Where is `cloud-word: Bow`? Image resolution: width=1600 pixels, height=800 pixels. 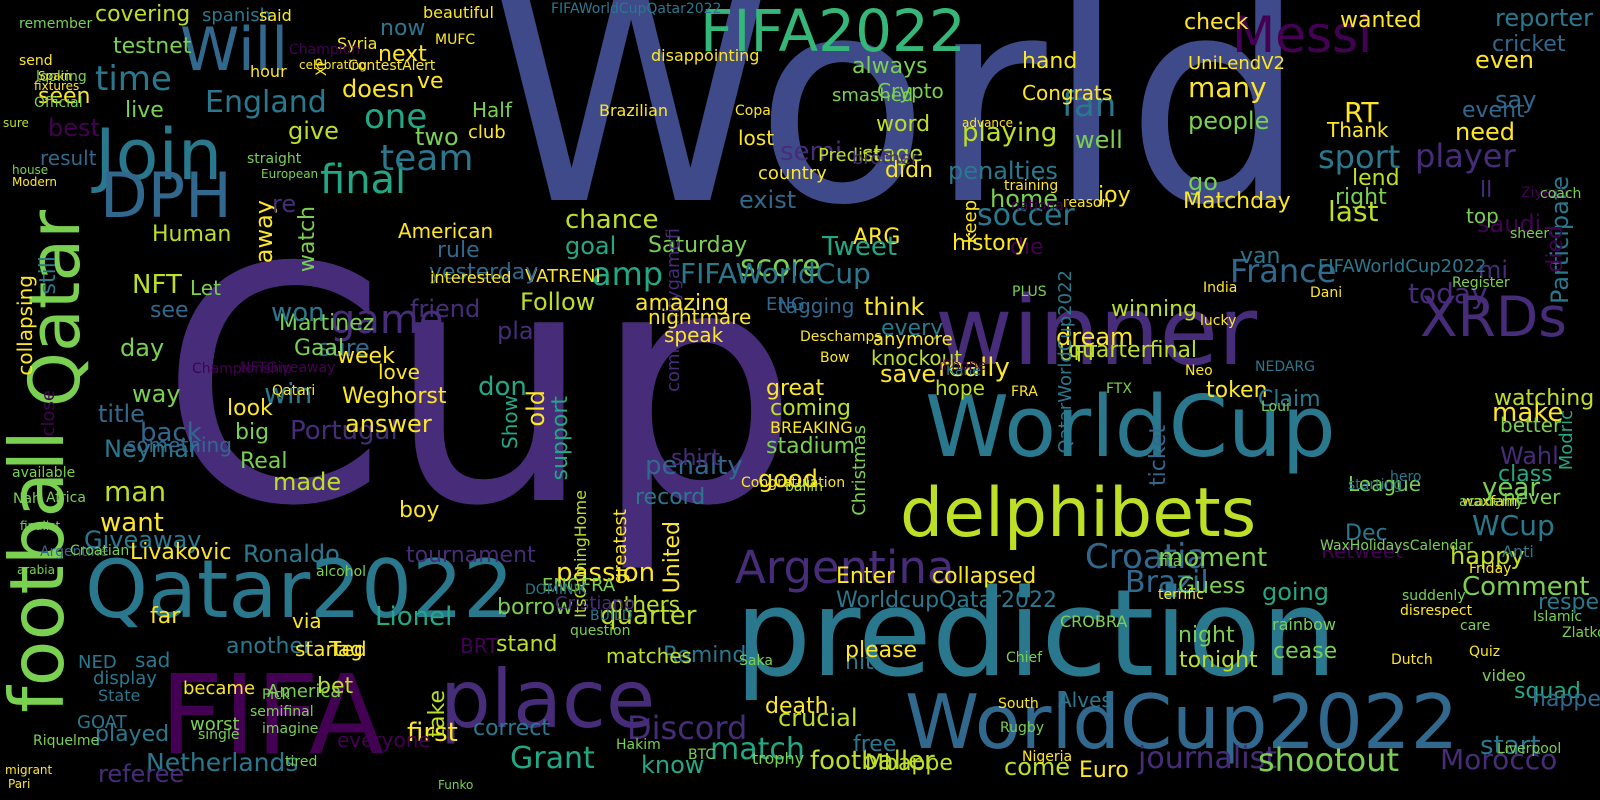 cloud-word: Bow is located at coordinates (835, 358).